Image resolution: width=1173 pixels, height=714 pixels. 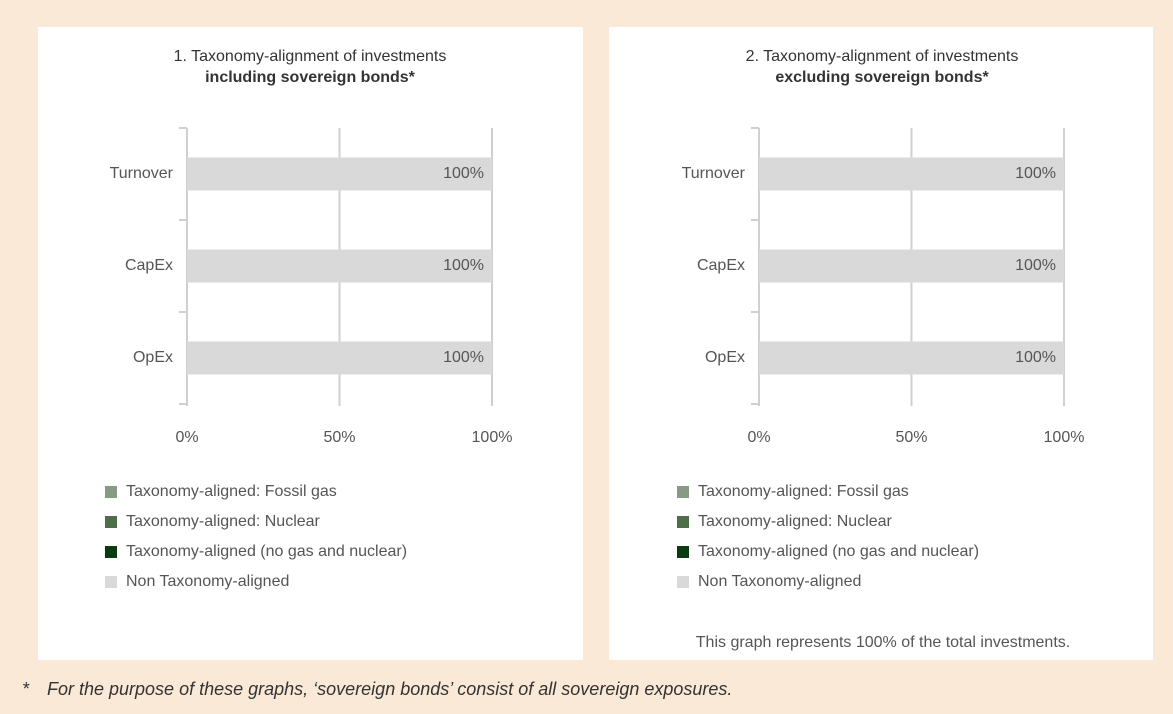 I want to click on chart-title: 2. Taxonomy-alignment of investments, so click(x=882, y=56).